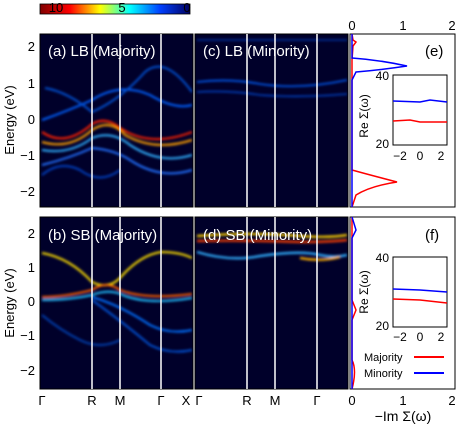 This screenshot has height=427, width=464. I want to click on inset-f-xtick-0: 0, so click(420, 337).